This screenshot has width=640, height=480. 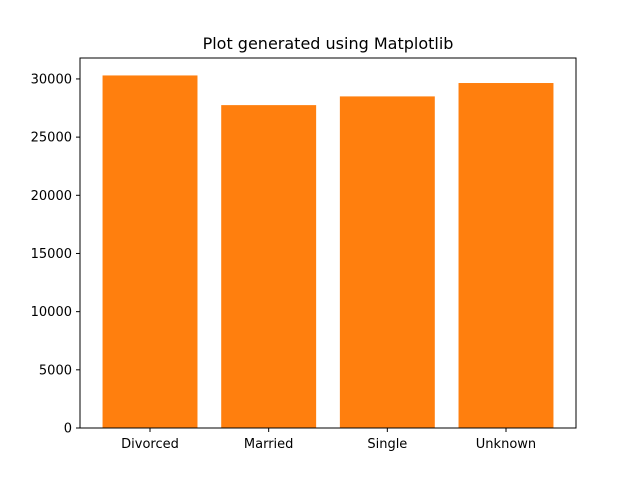 I want to click on bar-divorced, so click(x=150, y=251).